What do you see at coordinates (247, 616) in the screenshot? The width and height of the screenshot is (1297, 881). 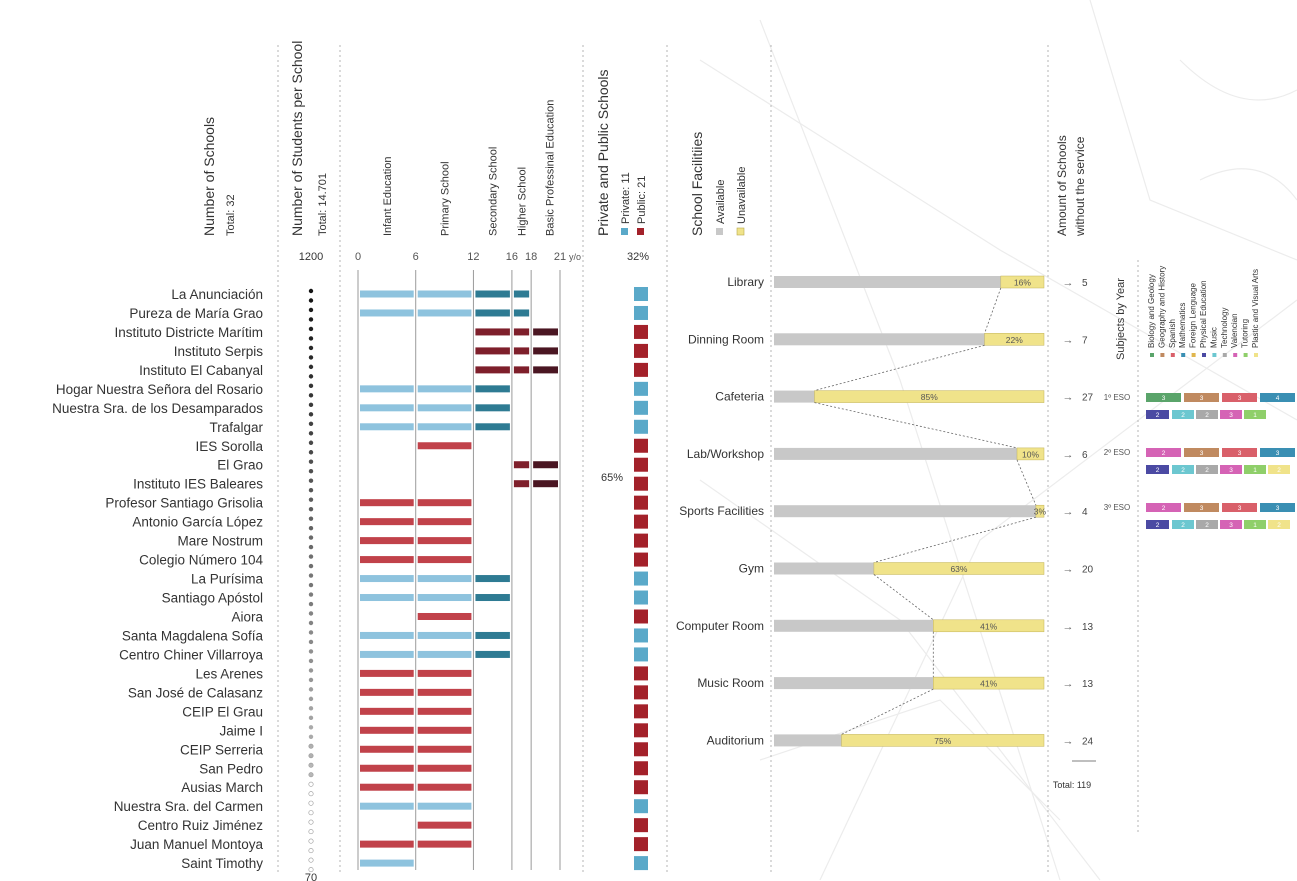 I see `school-name: Aiora` at bounding box center [247, 616].